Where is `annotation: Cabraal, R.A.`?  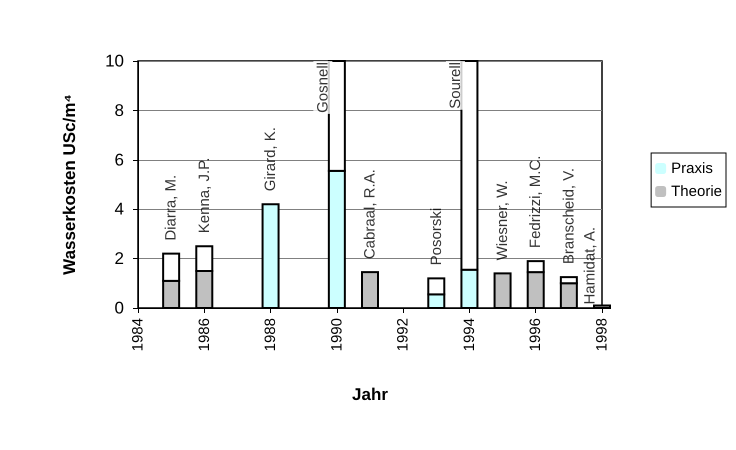 annotation: Cabraal, R.A. is located at coordinates (370, 214).